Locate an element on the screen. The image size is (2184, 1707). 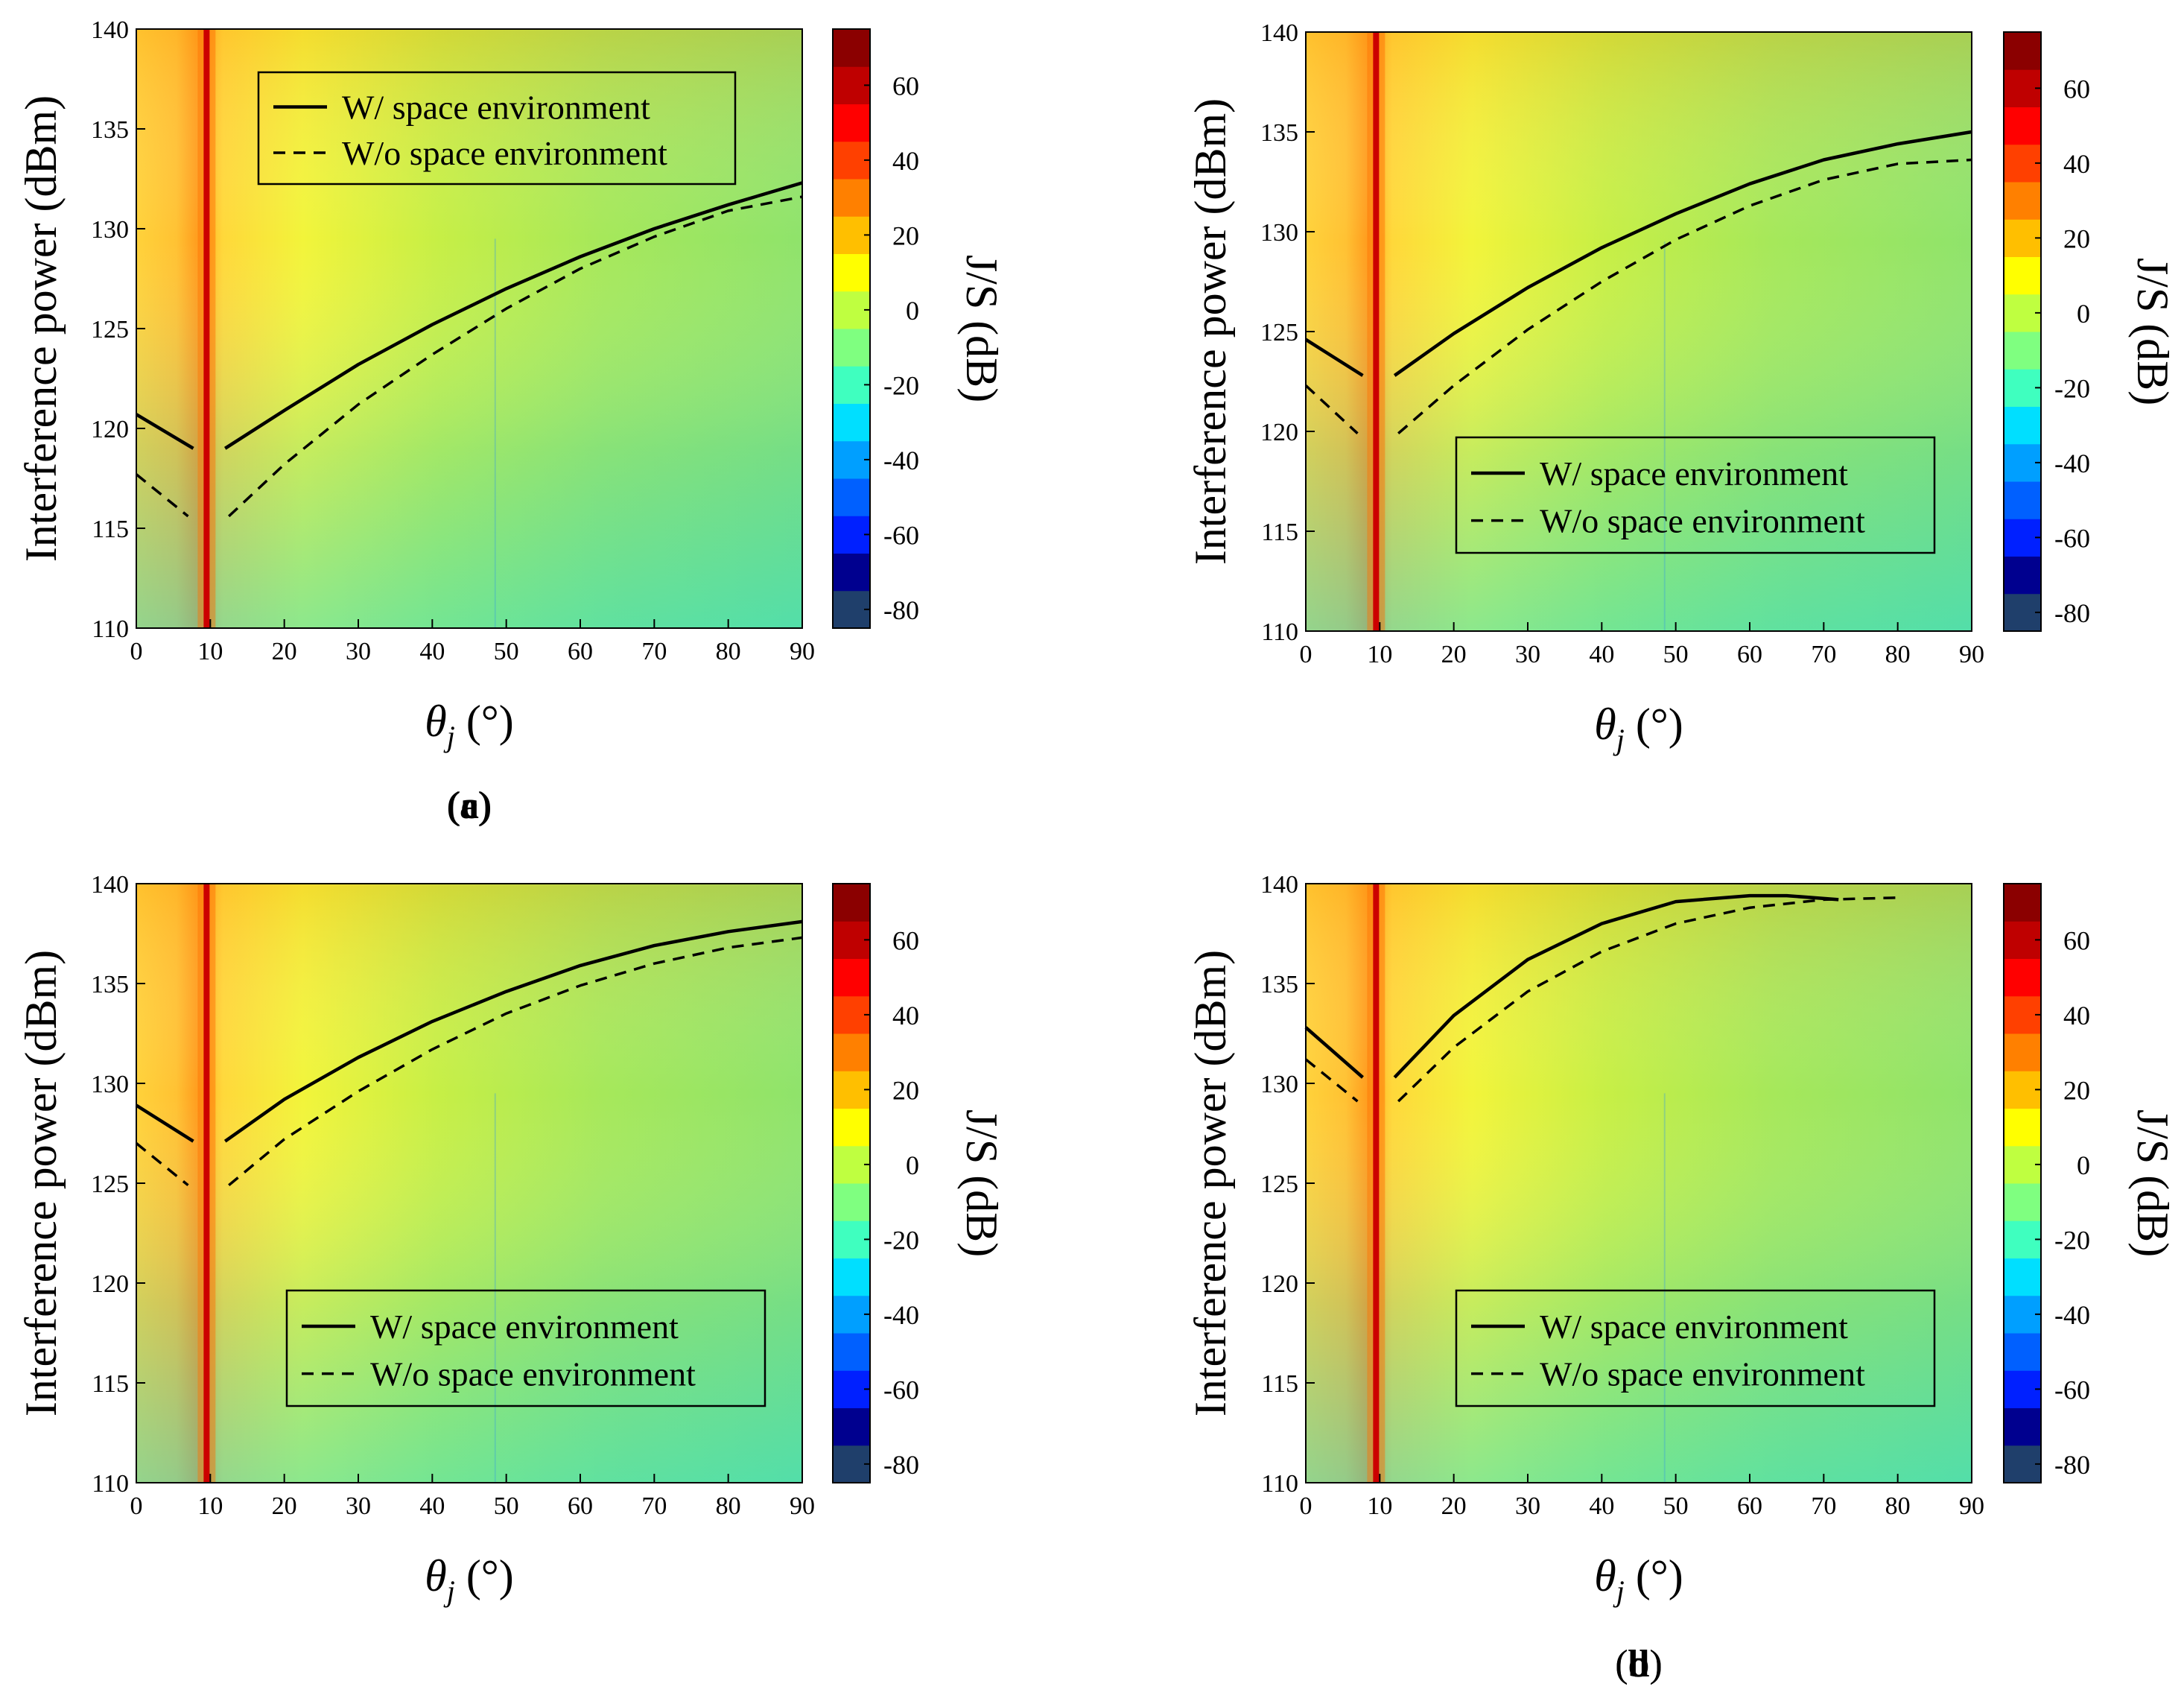
panel-caption: (c) is located at coordinates (469, 806).